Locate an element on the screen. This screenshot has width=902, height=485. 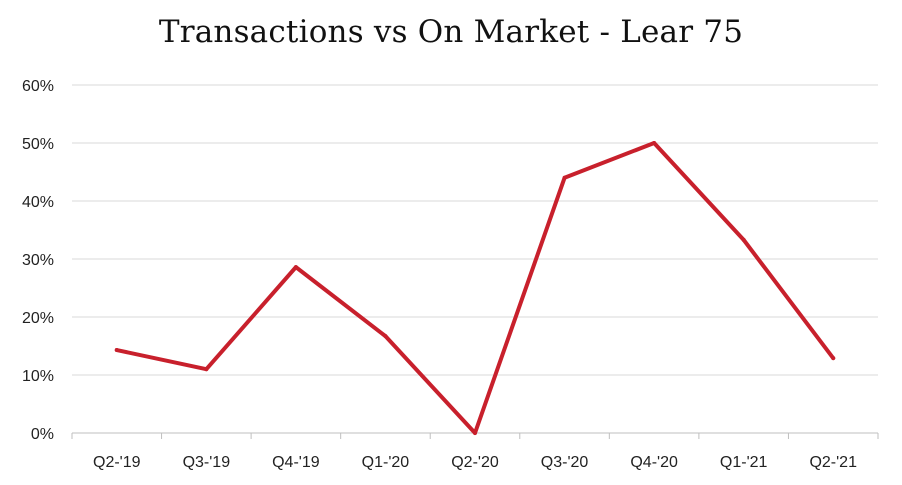
y-tick-label: 40% is located at coordinates (38, 202).